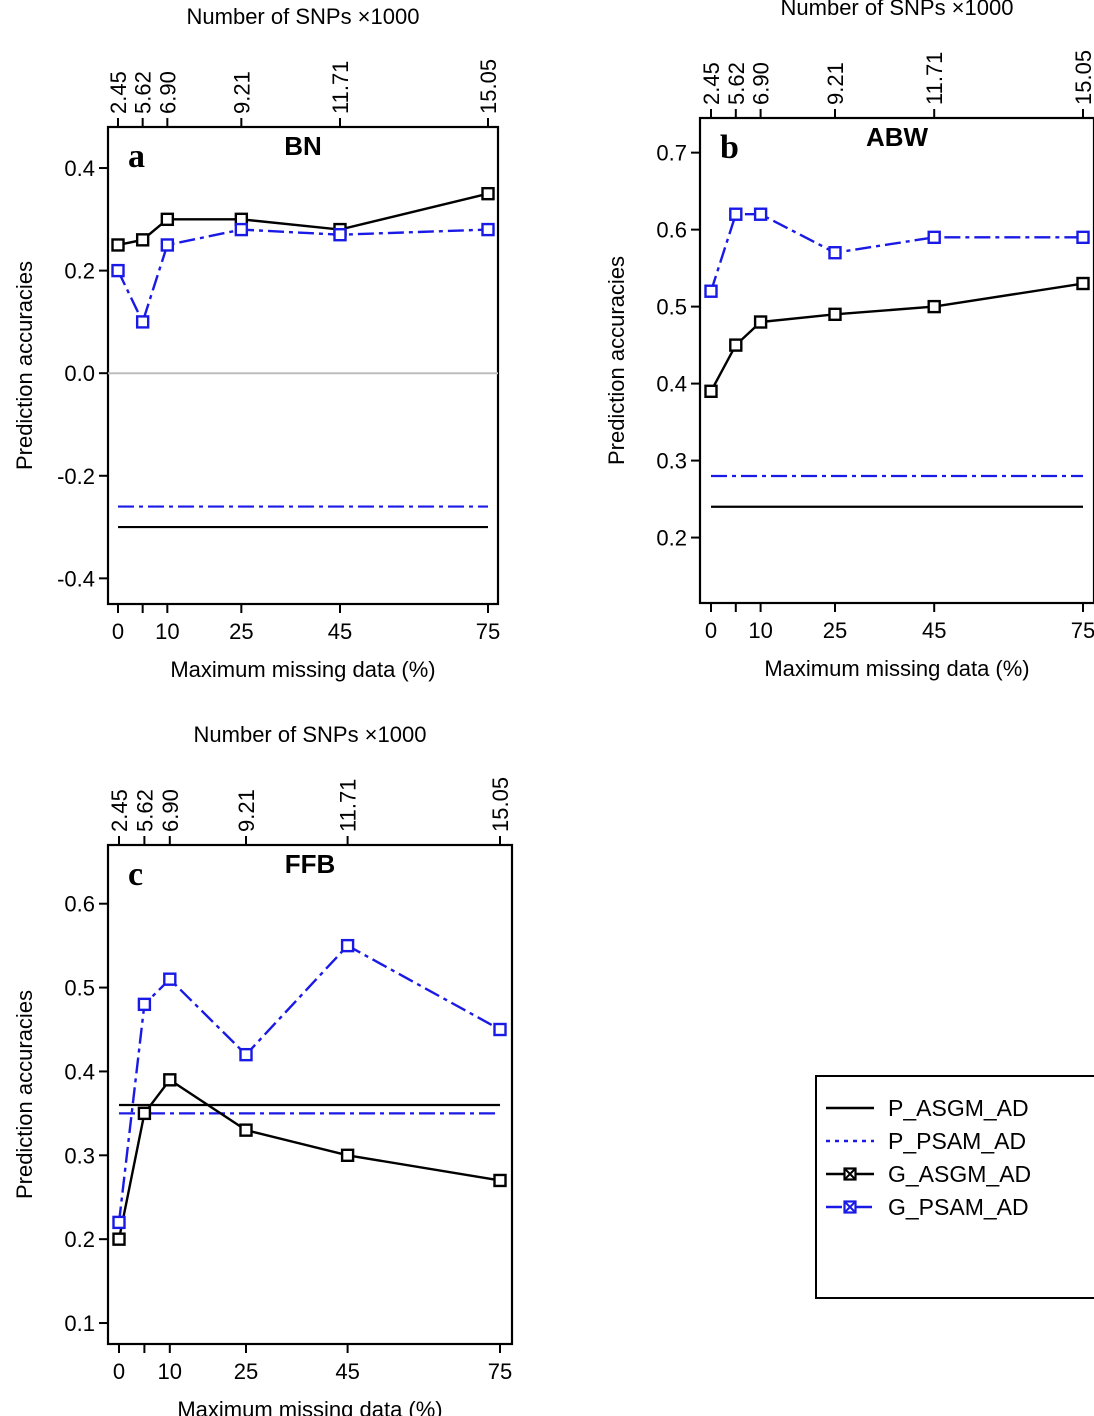 This screenshot has height=1416, width=1094. Describe the element at coordinates (959, 1174) in the screenshot. I see `legend-label: G_ASGM_AD` at that location.